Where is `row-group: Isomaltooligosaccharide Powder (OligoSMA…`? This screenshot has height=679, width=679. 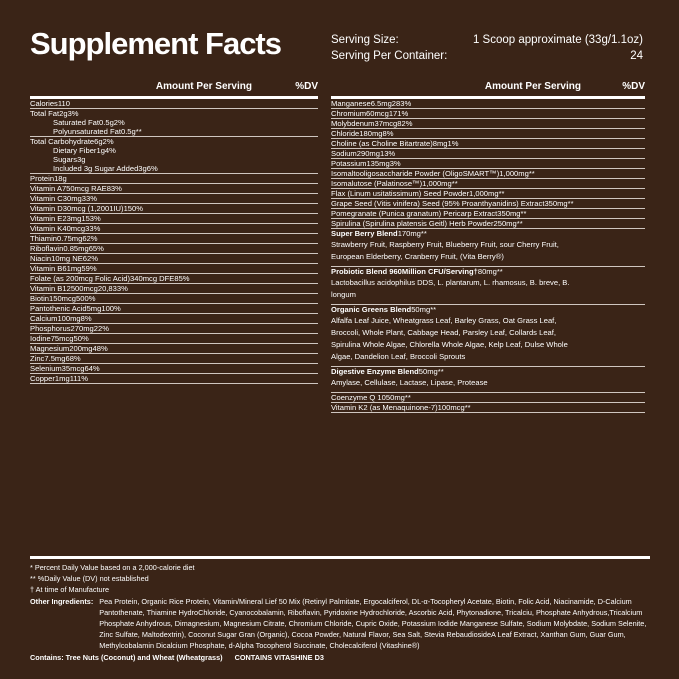
row-group: Isomaltooligosaccharide Powder (OligoSMA… is located at coordinates (488, 174).